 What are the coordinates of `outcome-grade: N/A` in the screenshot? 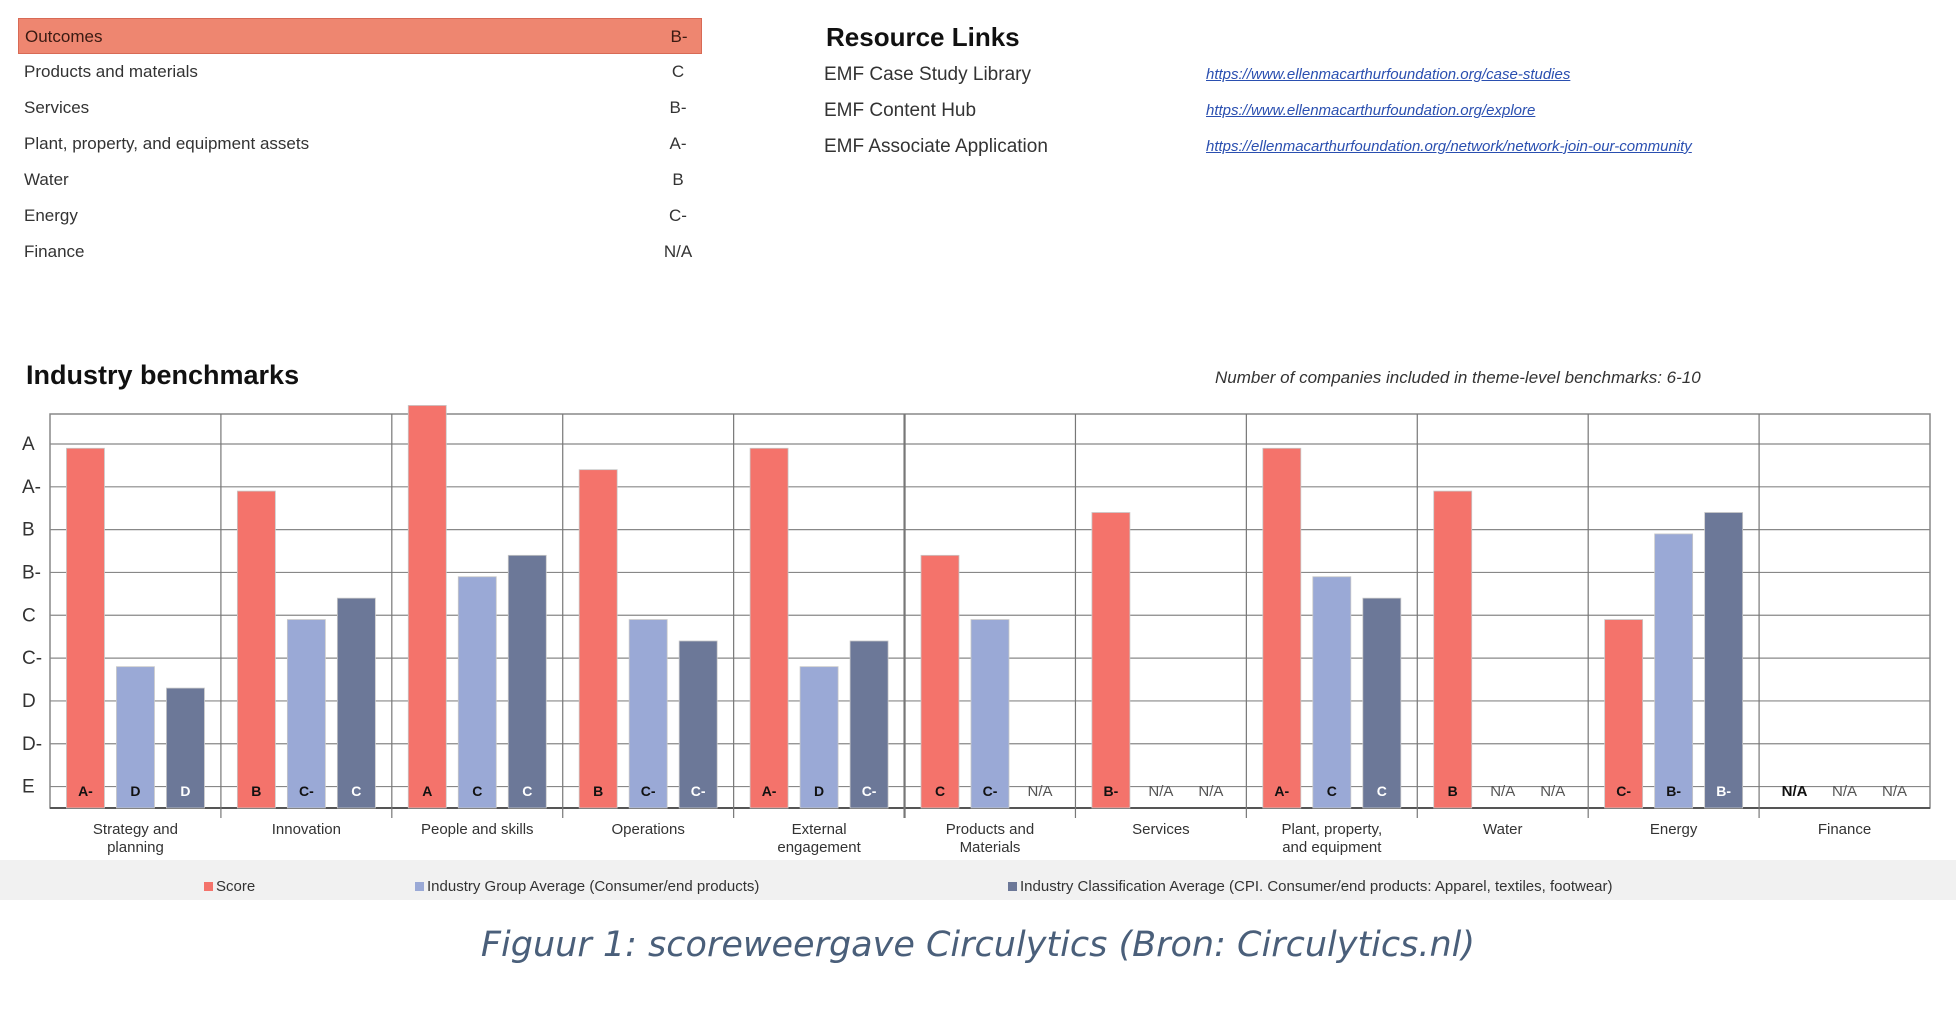 It's located at (678, 251).